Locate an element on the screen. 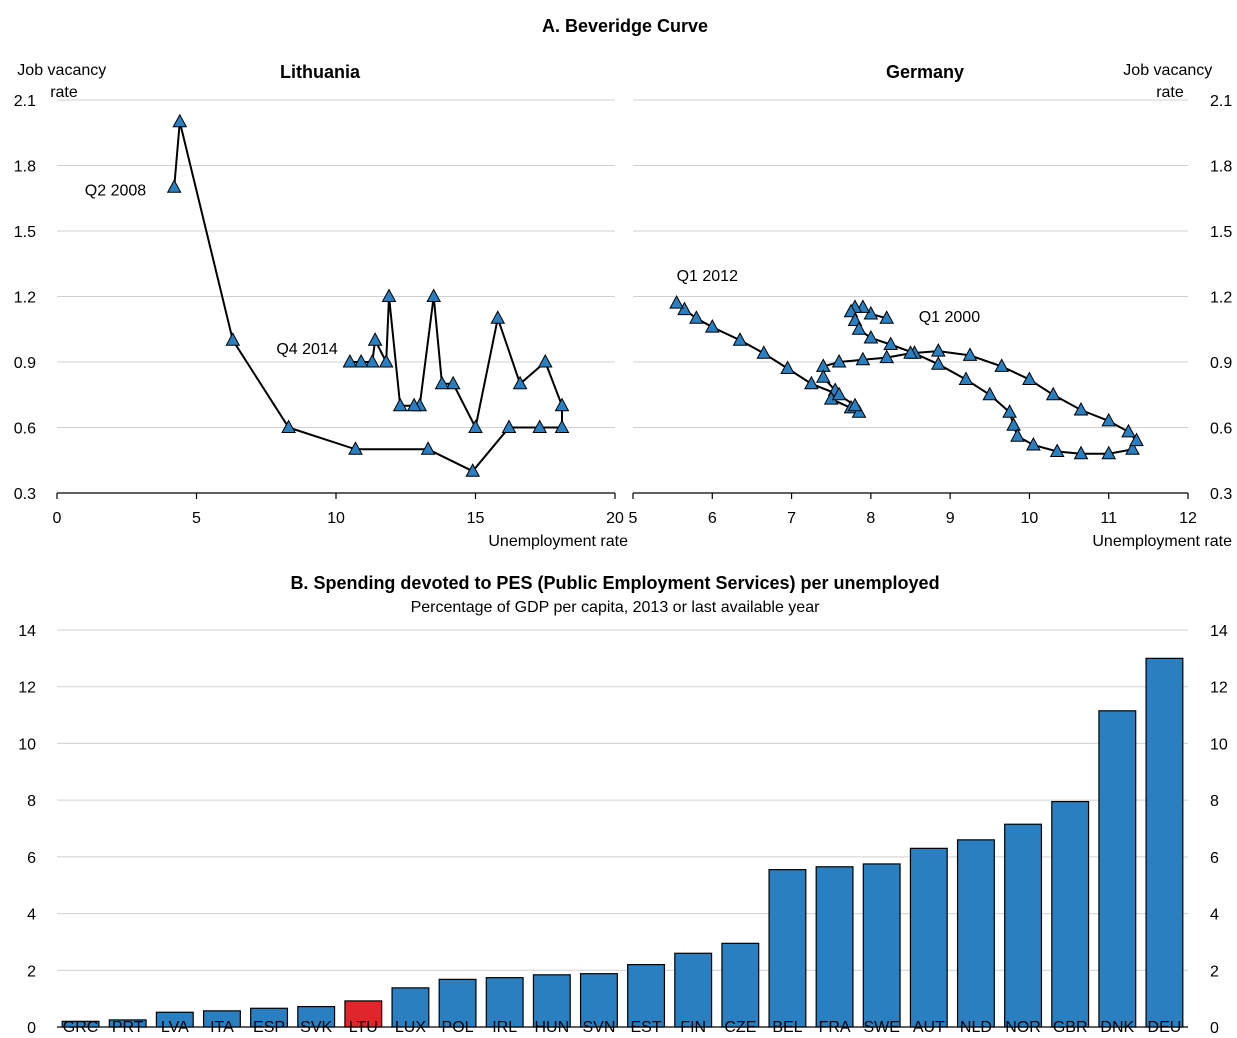 This screenshot has width=1237, height=1038. bar-y-tick-label-left: 0 is located at coordinates (31, 1026).